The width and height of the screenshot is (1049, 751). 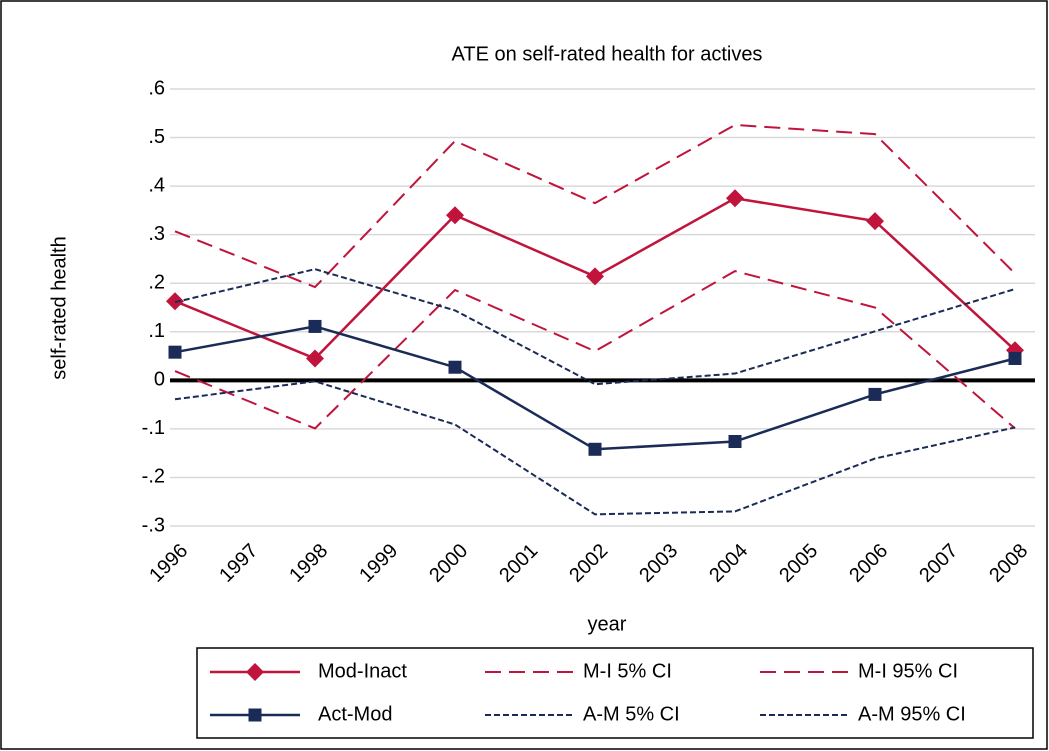 What do you see at coordinates (159, 380) in the screenshot?
I see `y-tick-label: 0` at bounding box center [159, 380].